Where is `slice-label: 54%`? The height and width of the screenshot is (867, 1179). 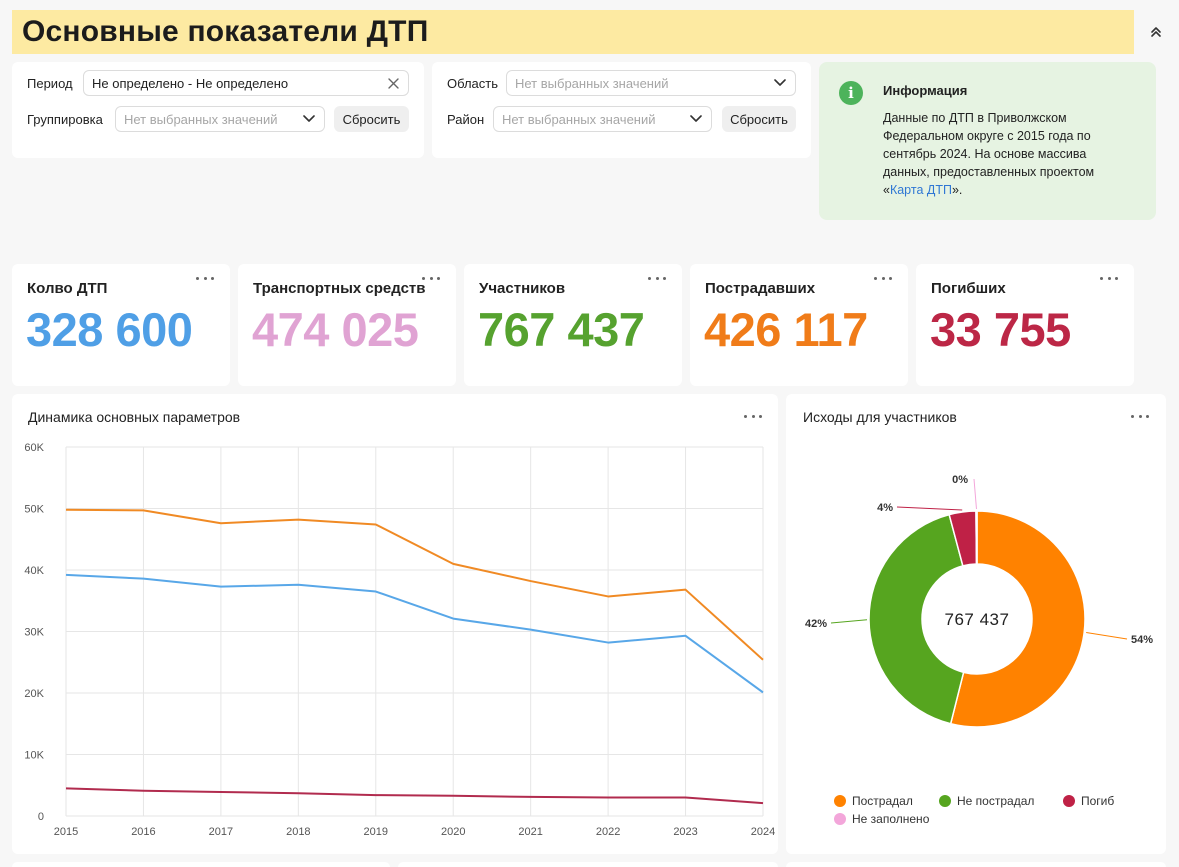
slice-label: 54% is located at coordinates (1142, 640).